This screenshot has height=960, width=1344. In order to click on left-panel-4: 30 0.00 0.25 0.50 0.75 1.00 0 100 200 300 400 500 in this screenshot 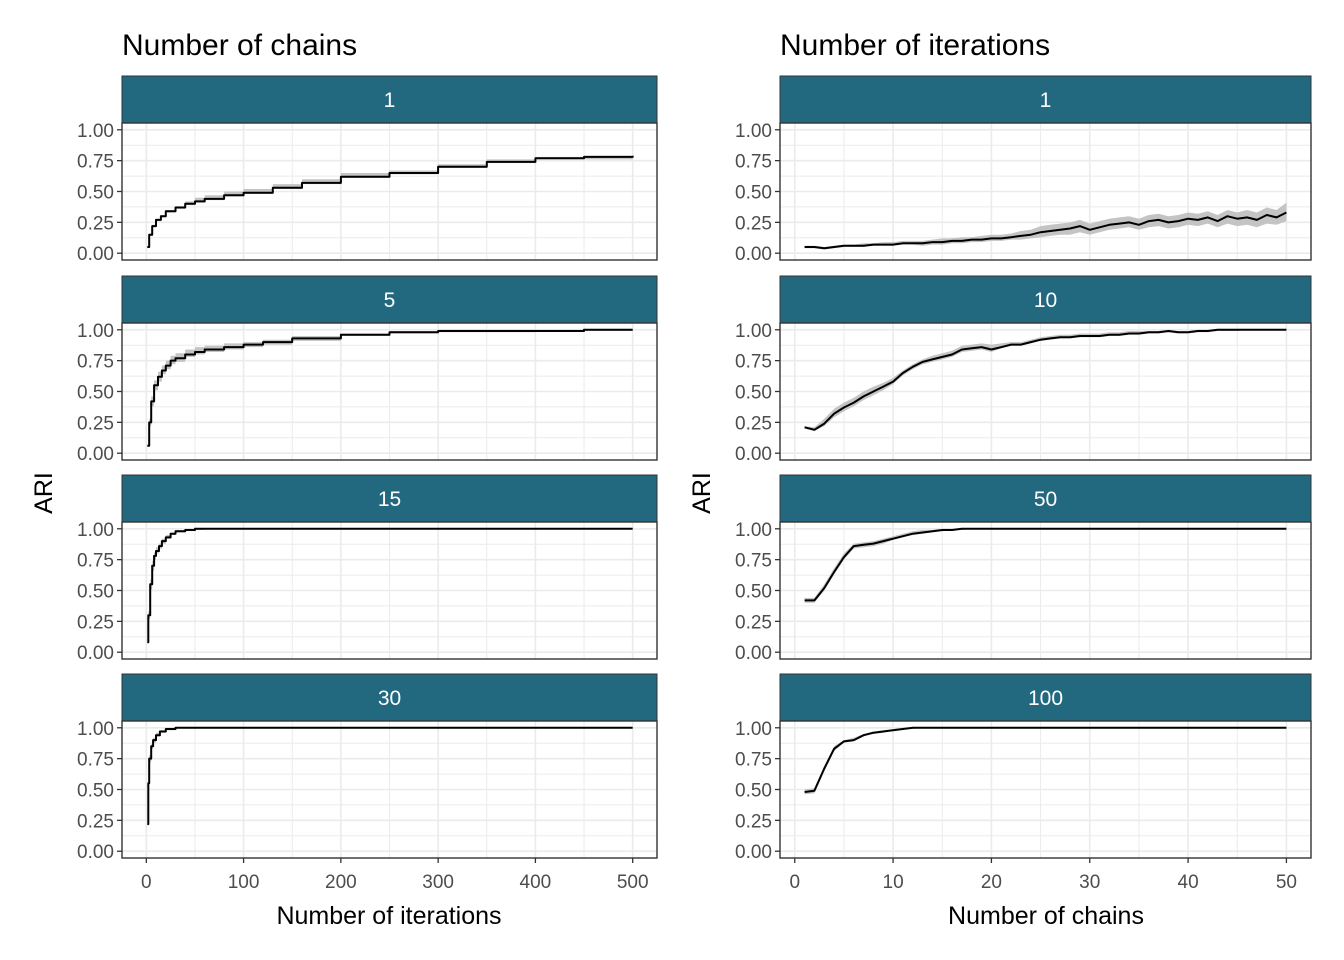, I will do `click(367, 783)`.